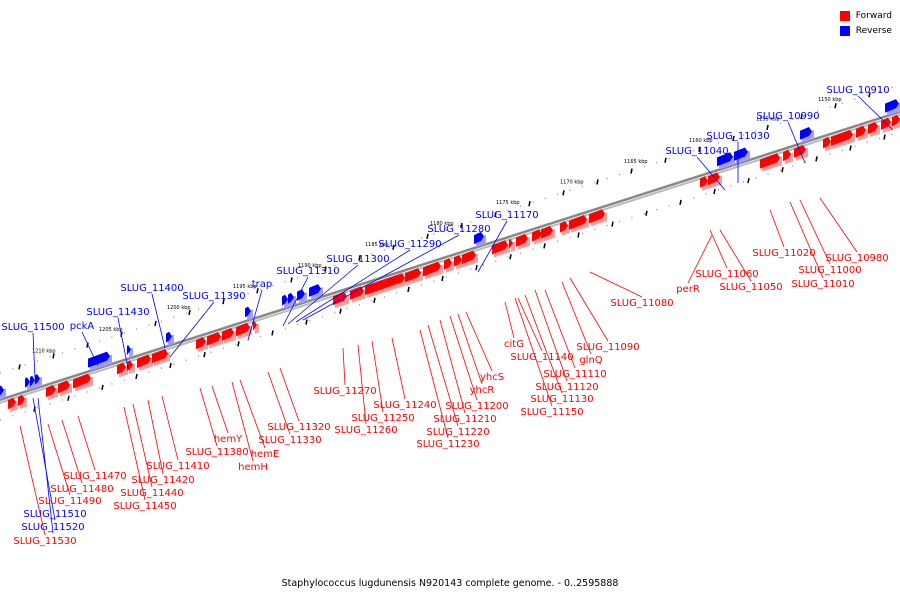  Describe the element at coordinates (508, 203) in the screenshot. I see `scale-tick-label: 1175 kbp` at that location.